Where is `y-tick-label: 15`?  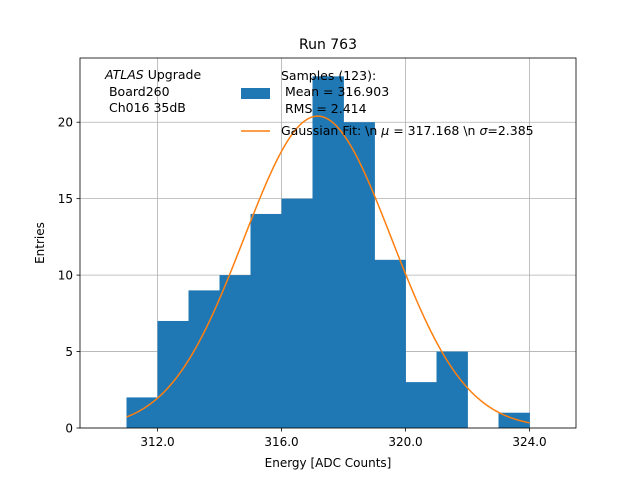 y-tick-label: 15 is located at coordinates (65, 199).